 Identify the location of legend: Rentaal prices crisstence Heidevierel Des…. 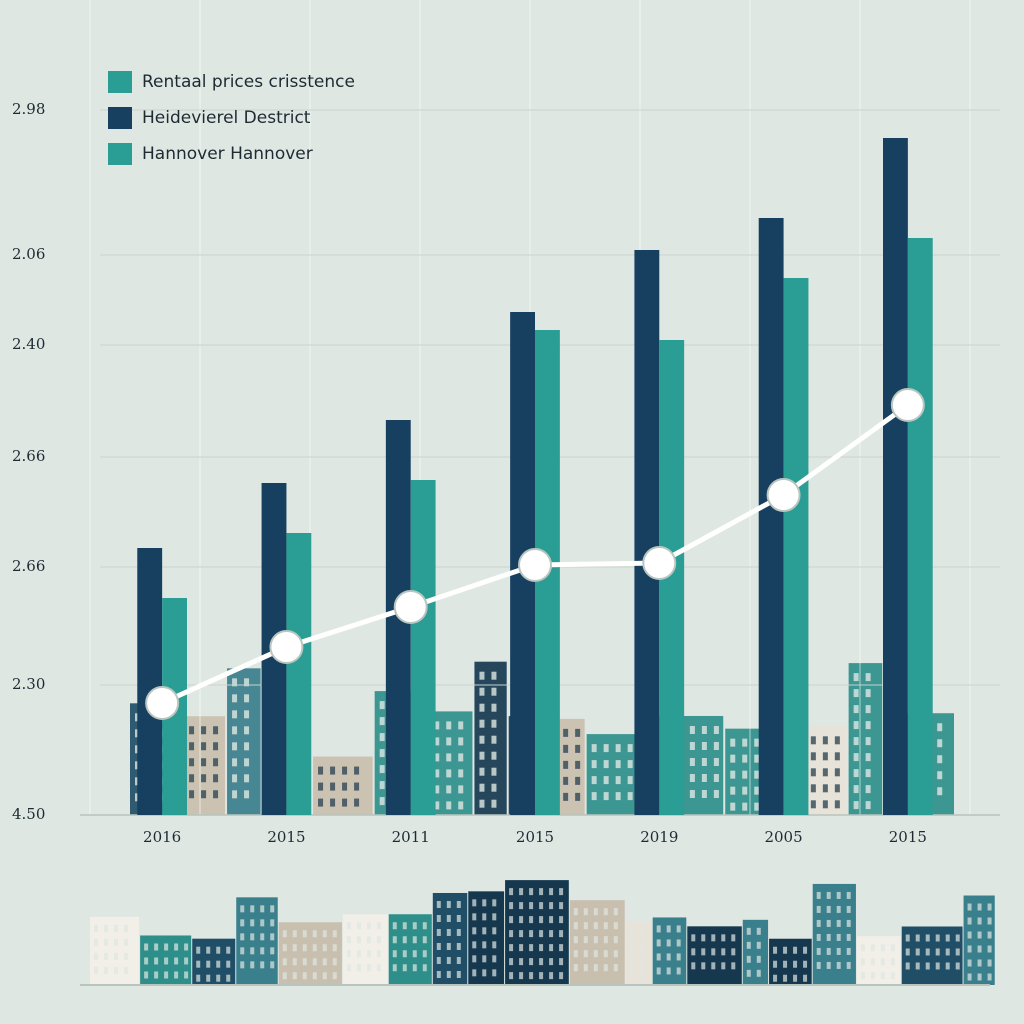
(231, 118).